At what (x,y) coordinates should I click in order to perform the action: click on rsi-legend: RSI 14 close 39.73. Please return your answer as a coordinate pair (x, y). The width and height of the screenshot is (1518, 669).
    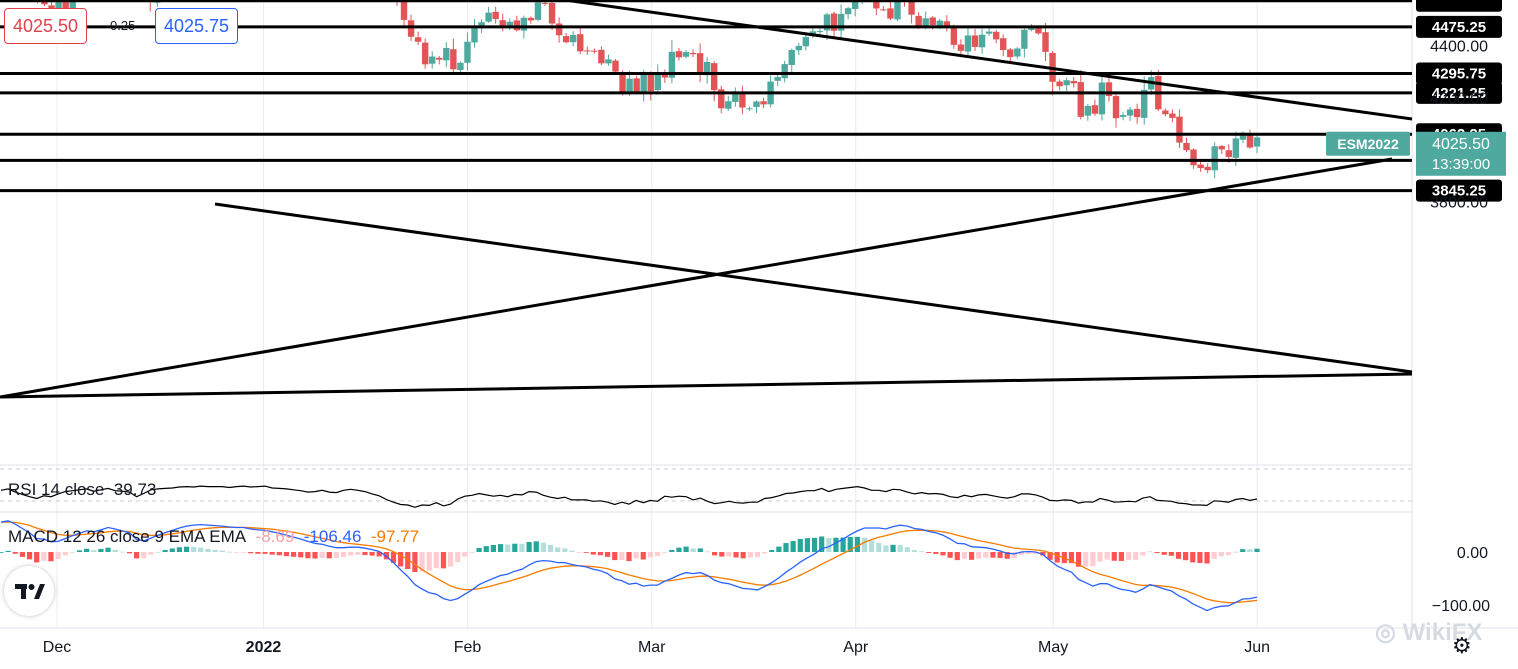
    Looking at the image, I should click on (82, 490).